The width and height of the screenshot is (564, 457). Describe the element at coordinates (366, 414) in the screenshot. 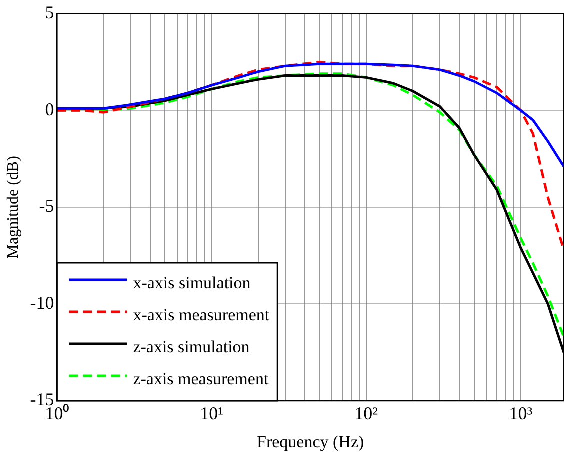

I see `x-tick-label: 10²` at that location.